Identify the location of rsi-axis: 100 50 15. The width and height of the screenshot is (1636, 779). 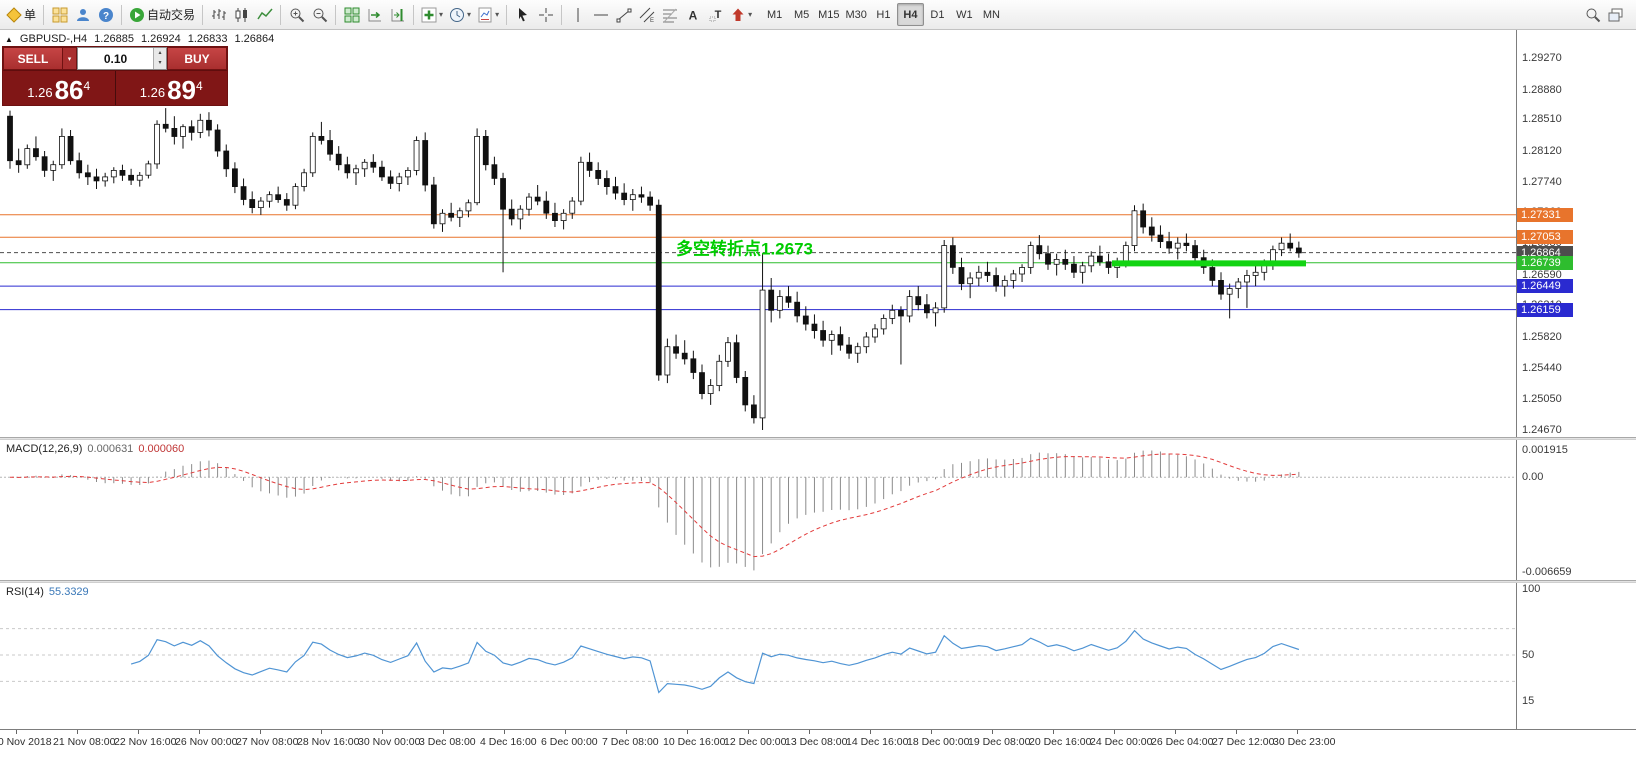
(1576, 656).